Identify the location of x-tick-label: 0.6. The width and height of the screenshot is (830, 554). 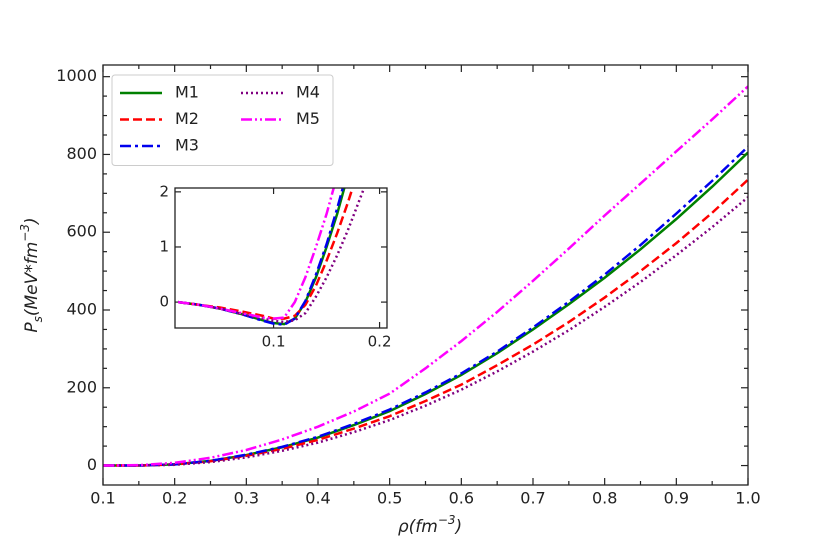
(461, 498).